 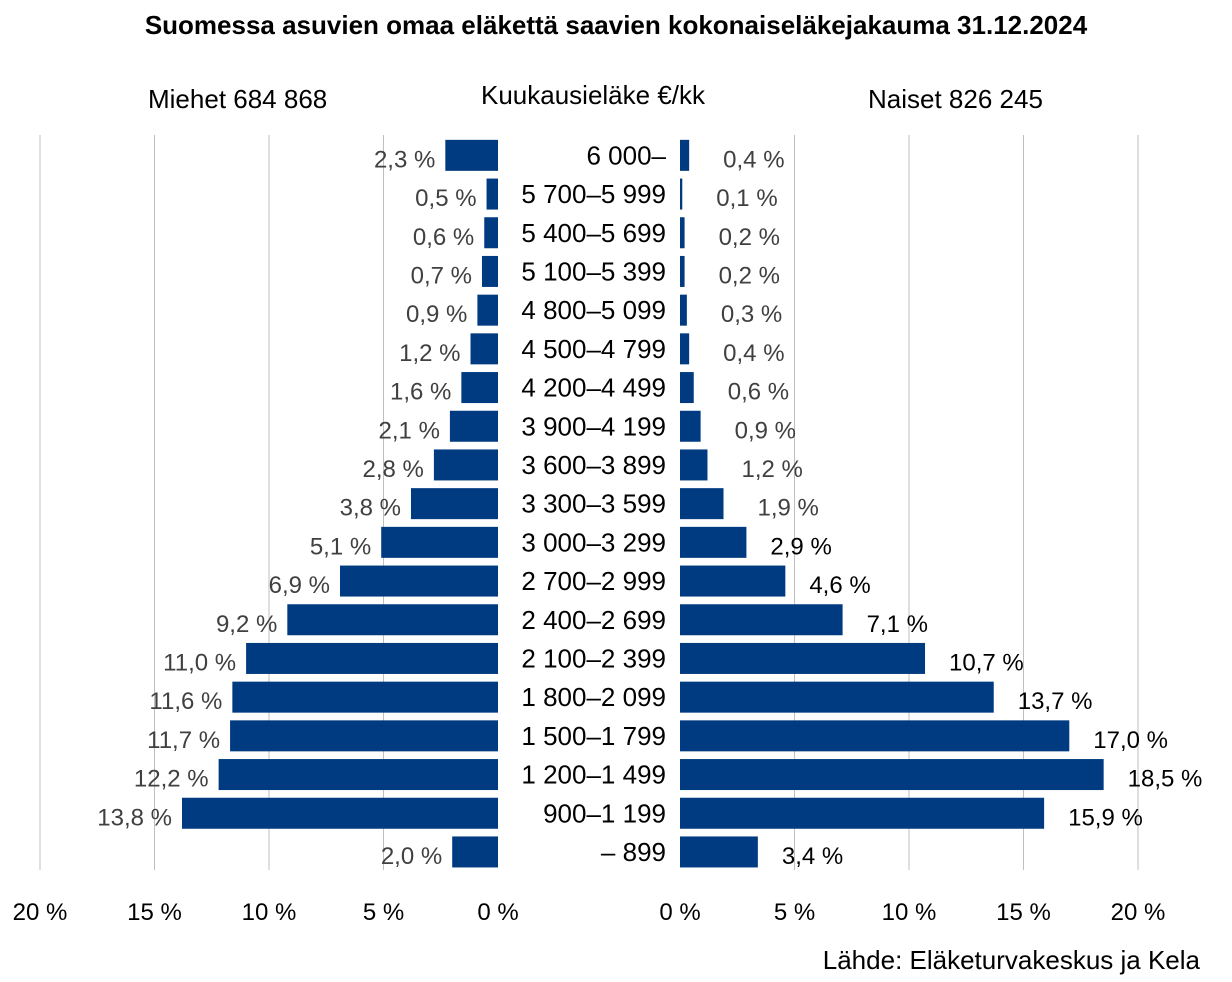 What do you see at coordinates (593, 697) in the screenshot?
I see `category-label: 1 800–2 099` at bounding box center [593, 697].